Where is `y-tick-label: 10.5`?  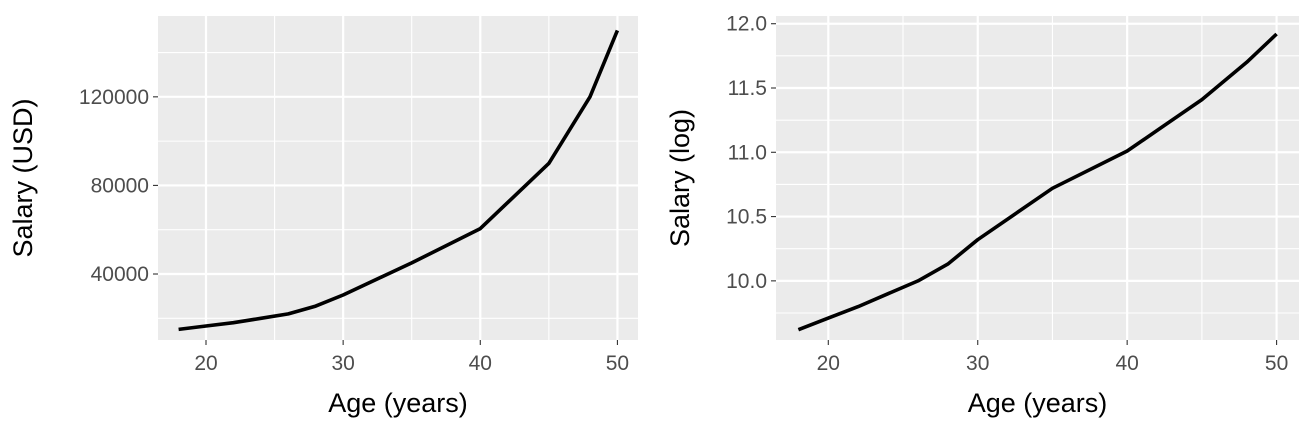
y-tick-label: 10.5 is located at coordinates (746, 217).